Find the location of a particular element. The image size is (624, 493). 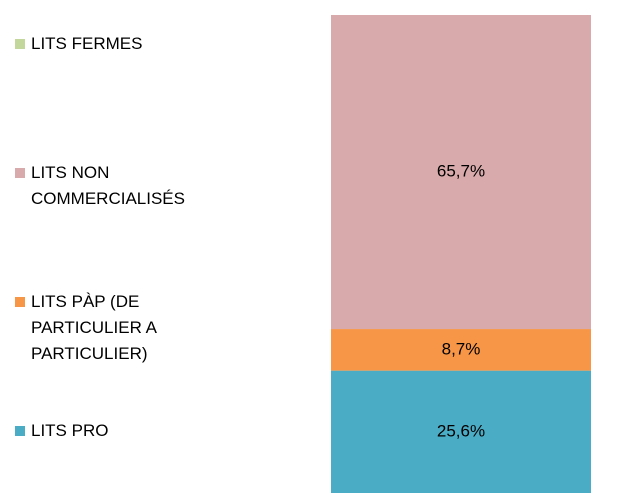

data-label: 65,7% is located at coordinates (461, 171).